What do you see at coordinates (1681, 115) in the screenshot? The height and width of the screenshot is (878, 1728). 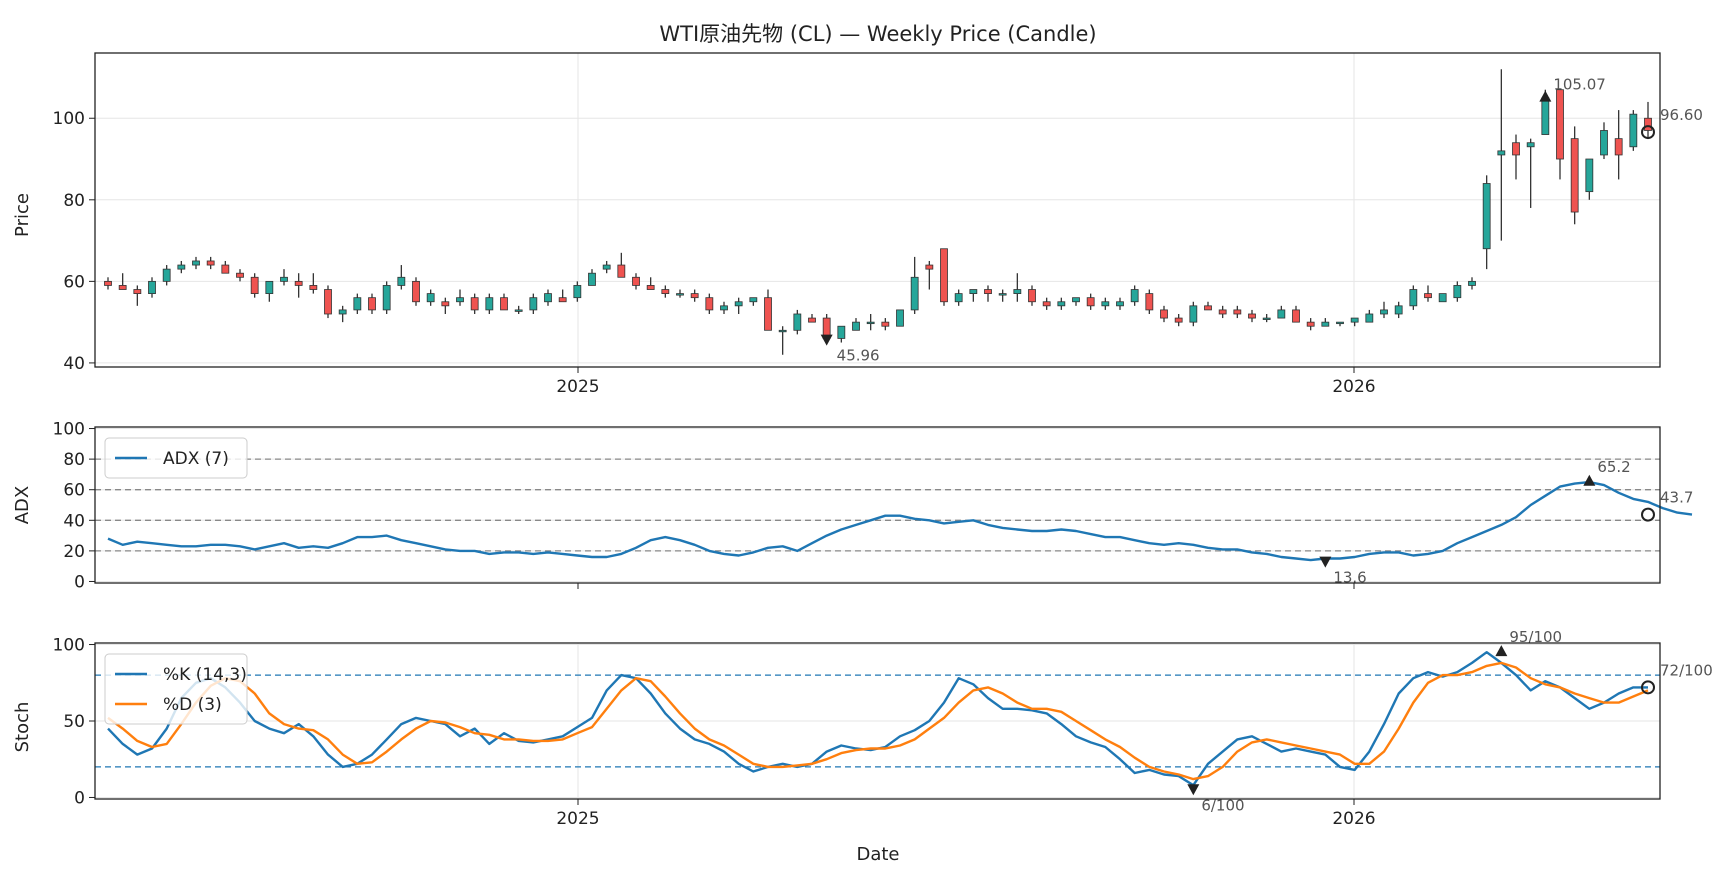 I see `price-annotation: 96.60` at bounding box center [1681, 115].